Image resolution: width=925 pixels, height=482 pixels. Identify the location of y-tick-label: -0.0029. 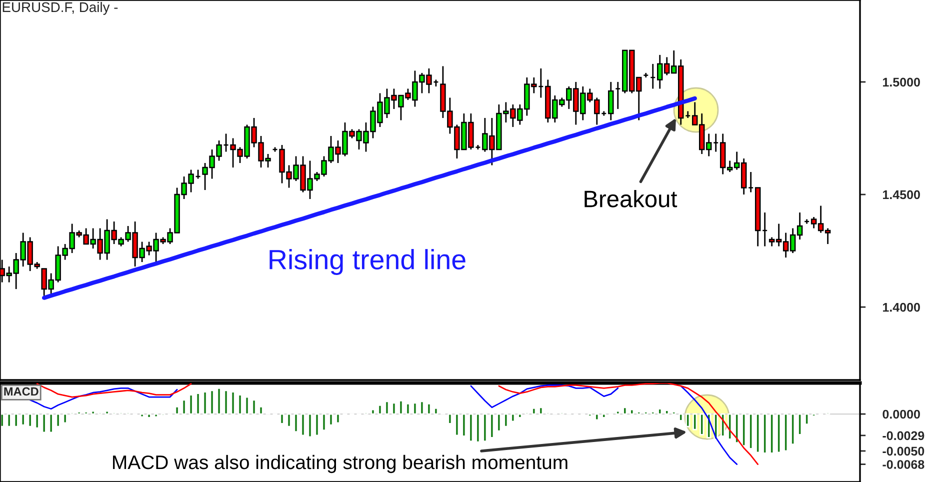
(903, 435).